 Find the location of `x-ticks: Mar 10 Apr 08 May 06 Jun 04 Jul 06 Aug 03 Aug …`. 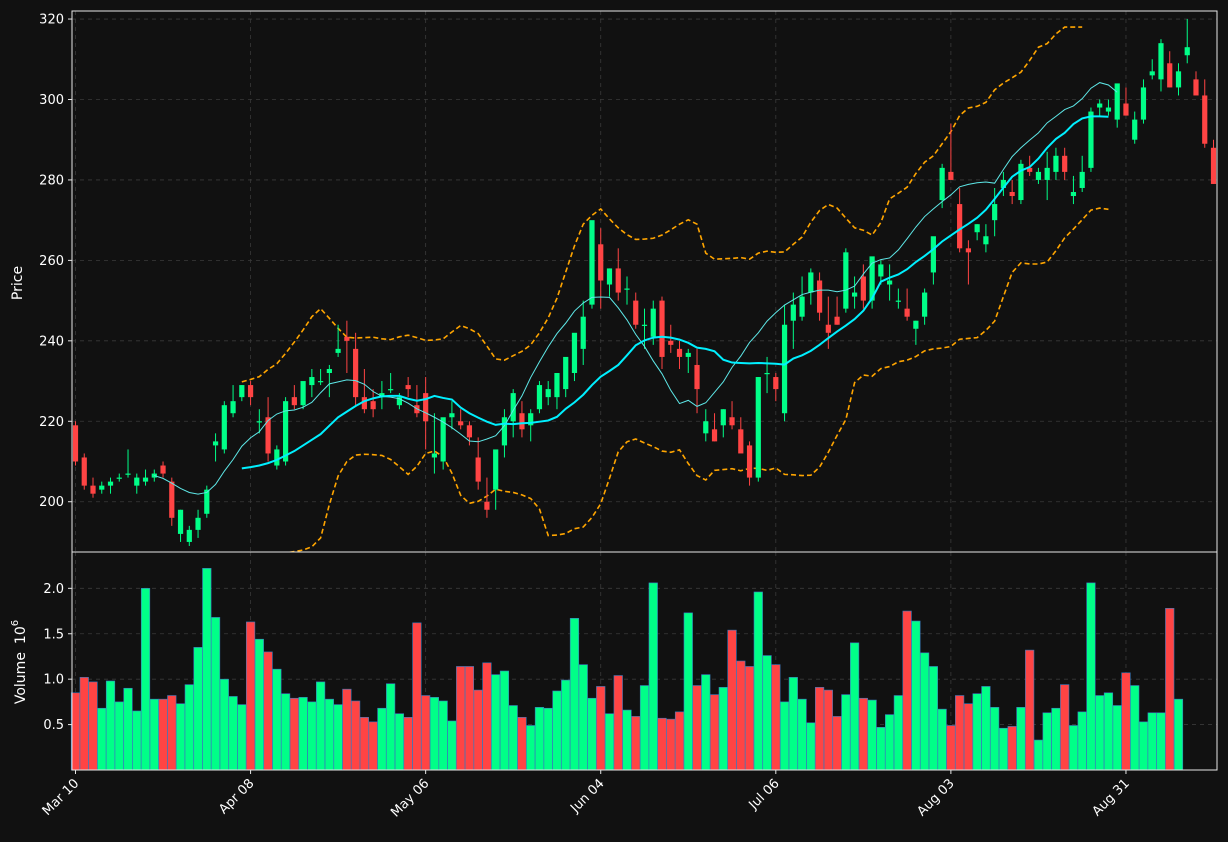

x-ticks: Mar 10 Apr 08 May 06 Jun 04 Jul 06 Aug 03 Aug … is located at coordinates (586, 795).